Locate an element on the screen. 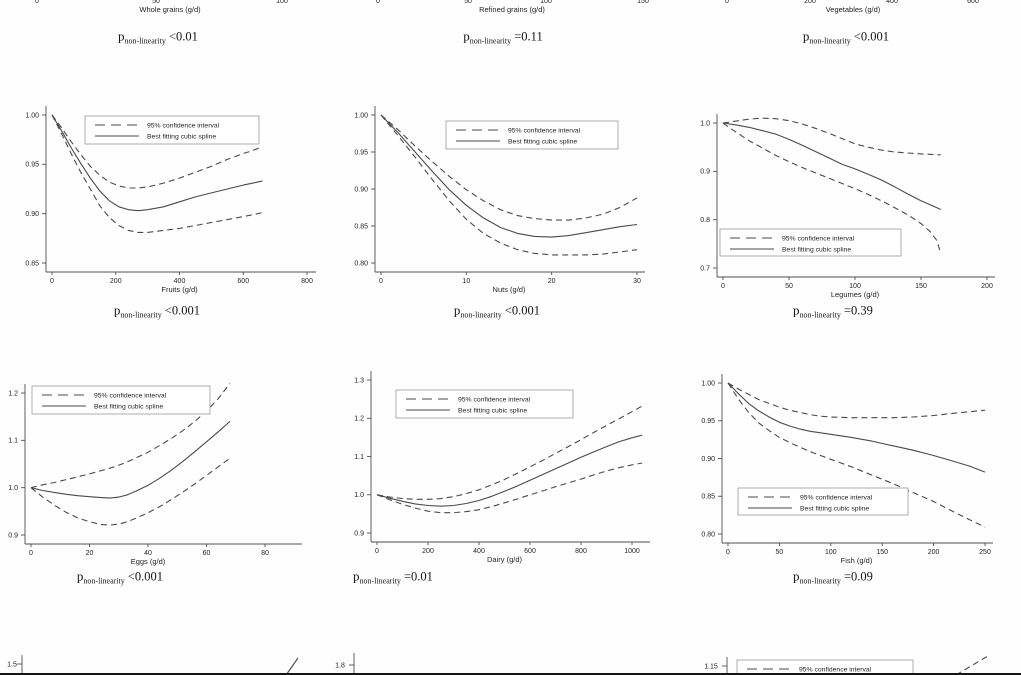 Image resolution: width=1021 pixels, height=675 pixels. p-nonlinearity-dairy: pnon-linearity =0.01 is located at coordinates (393, 577).